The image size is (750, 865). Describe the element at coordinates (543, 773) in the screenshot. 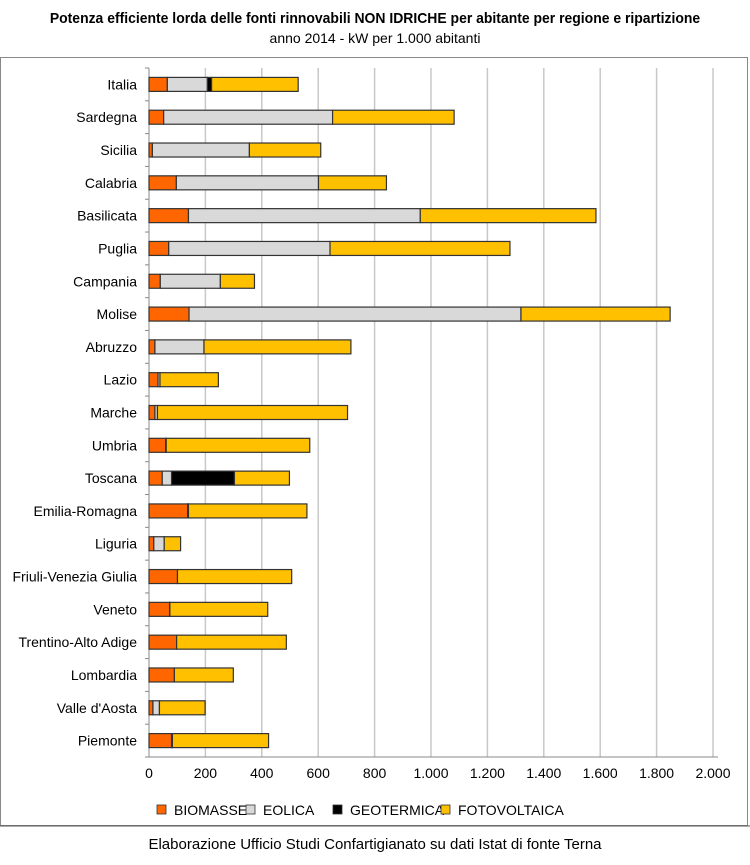

I see `x-tick-label: 1.400` at that location.